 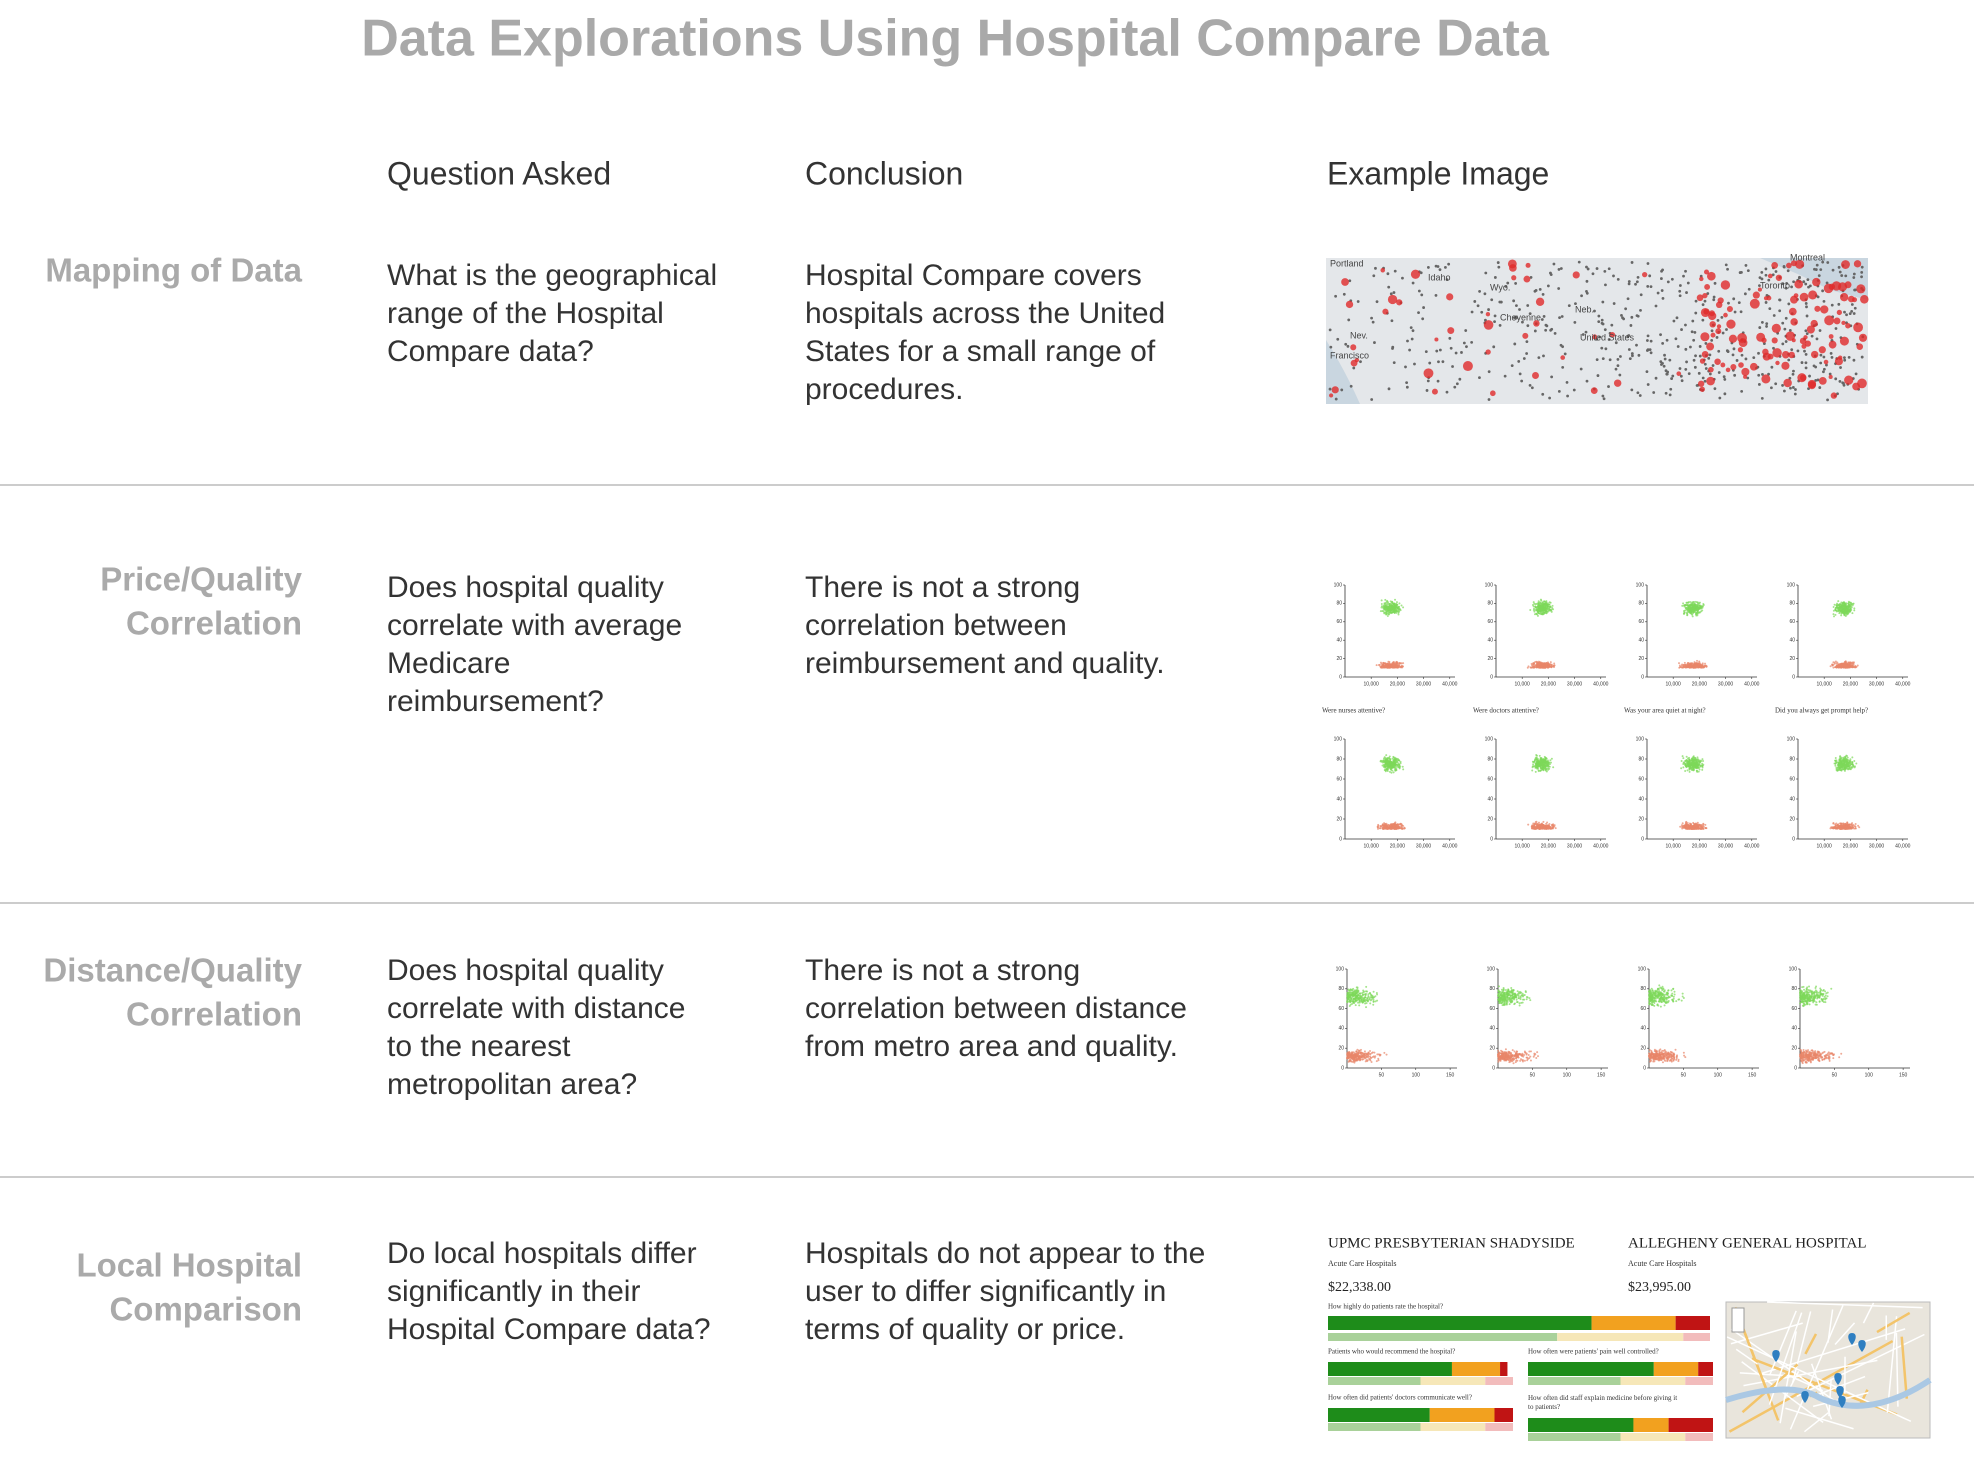 What do you see at coordinates (1339, 659) in the screenshot?
I see `y-tick-label: 20` at bounding box center [1339, 659].